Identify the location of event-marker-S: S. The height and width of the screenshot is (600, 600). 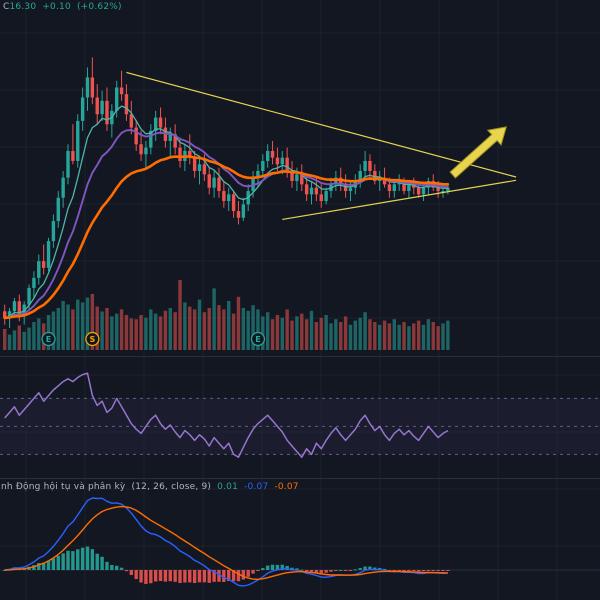
(92, 339).